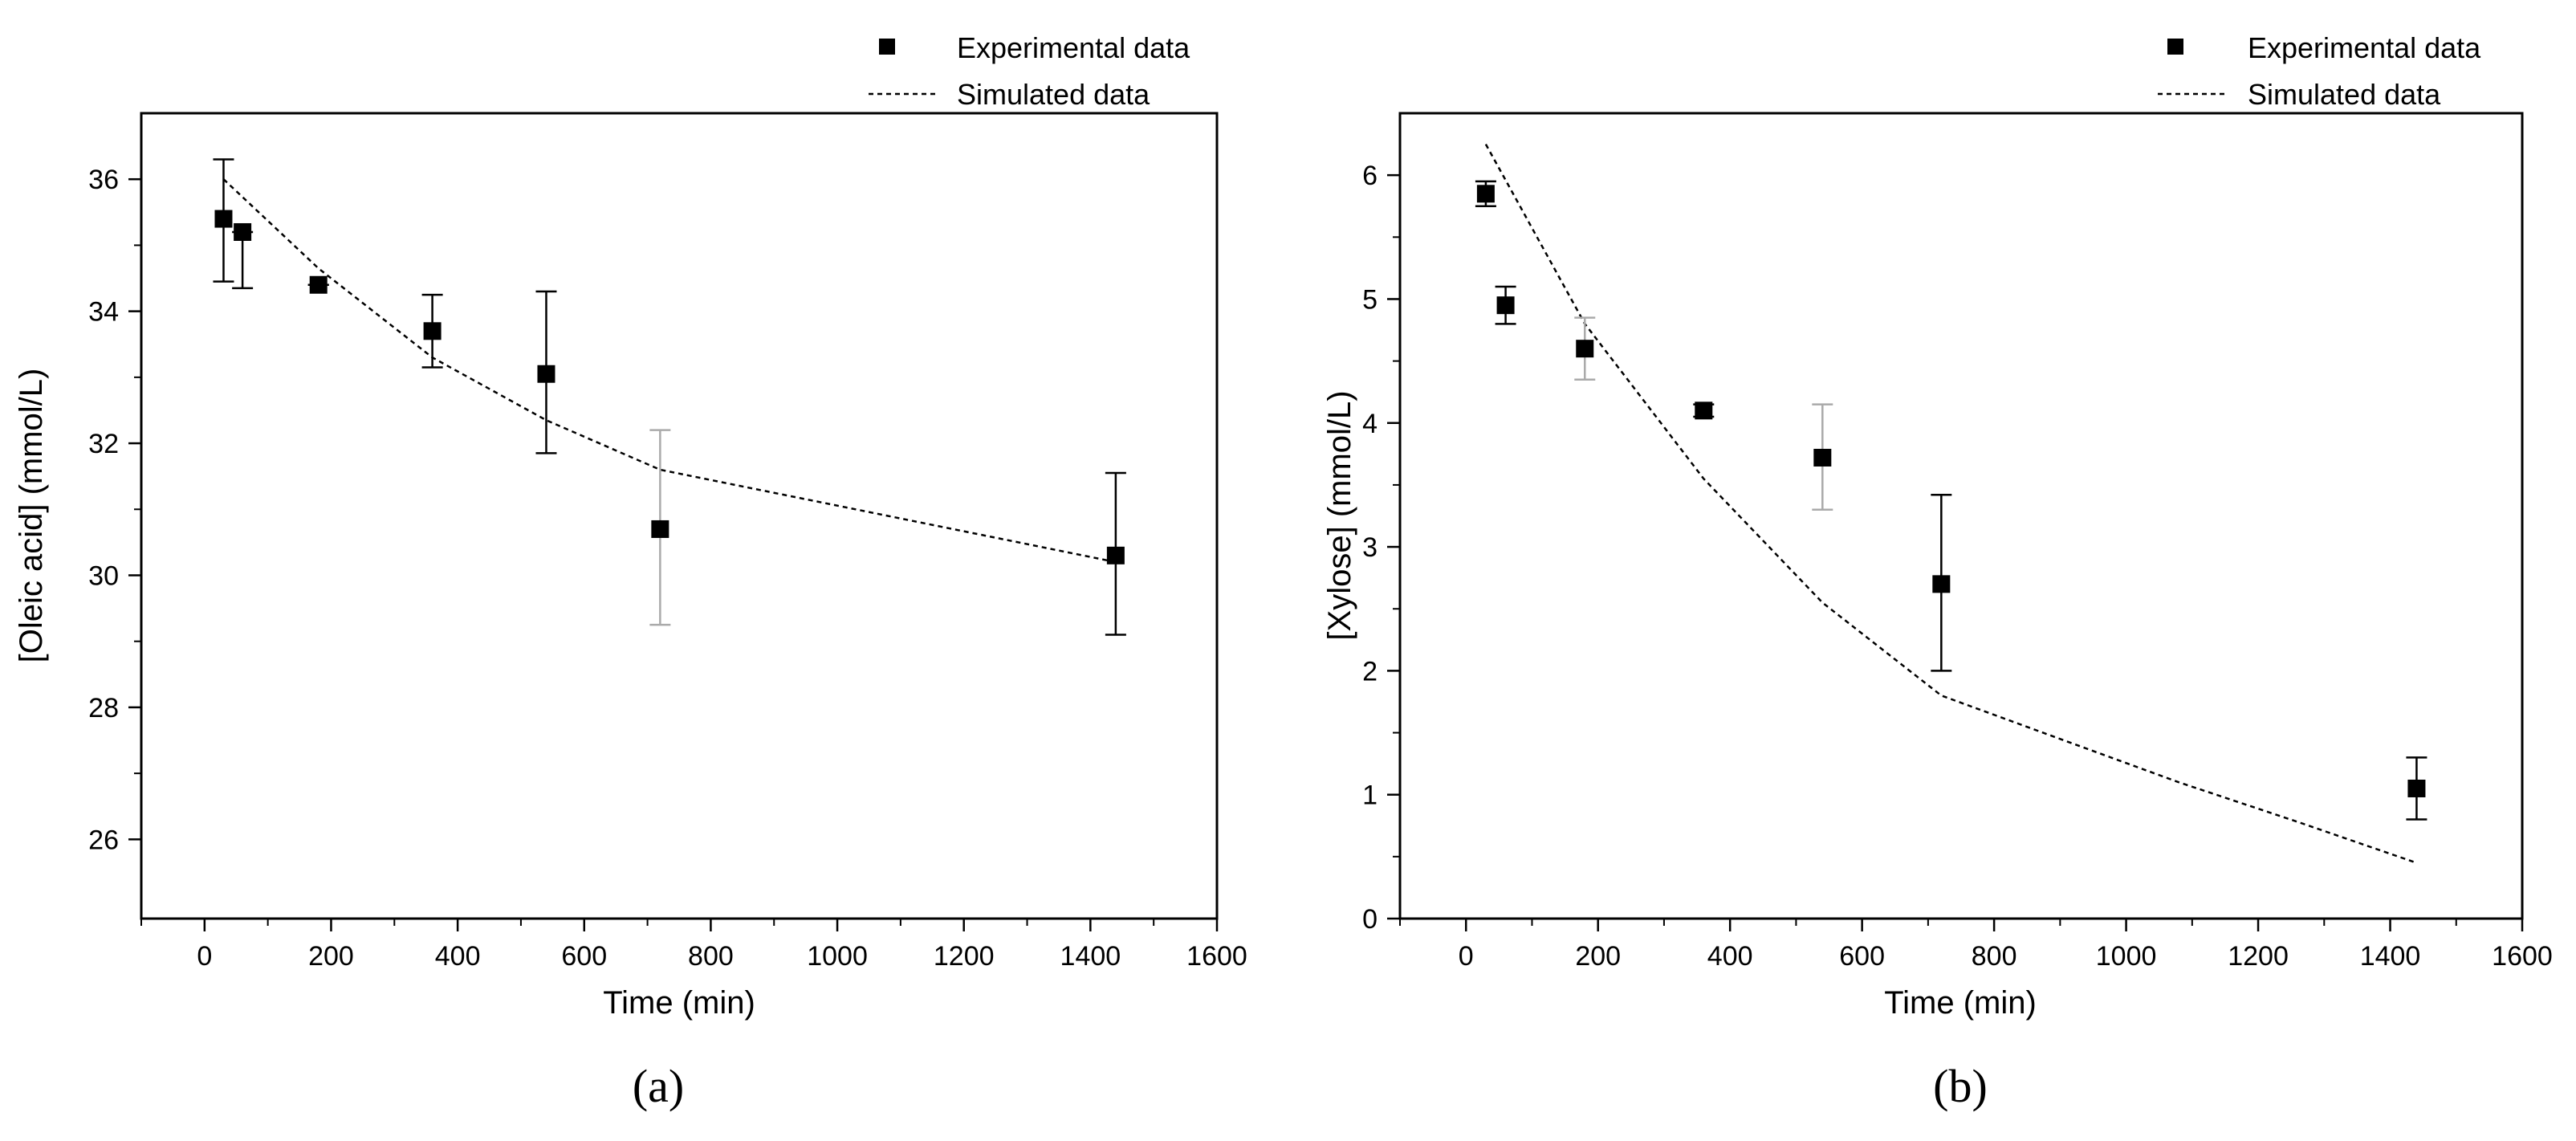 This screenshot has height=1141, width=2576. What do you see at coordinates (1370, 671) in the screenshot?
I see `y-tick-label-b: 2` at bounding box center [1370, 671].